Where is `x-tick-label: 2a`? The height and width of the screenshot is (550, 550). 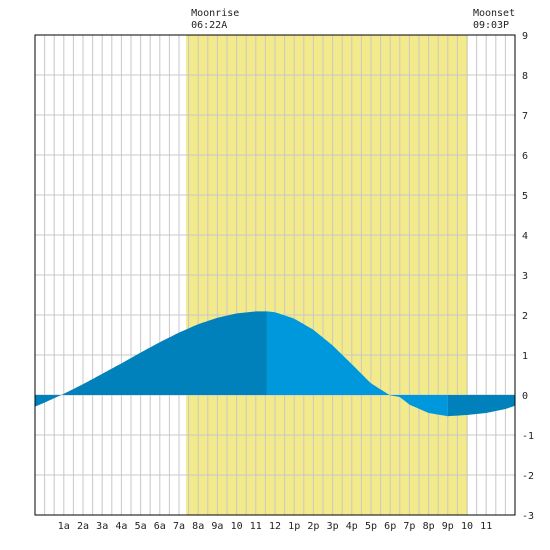 x-tick-label: 2a is located at coordinates (83, 526).